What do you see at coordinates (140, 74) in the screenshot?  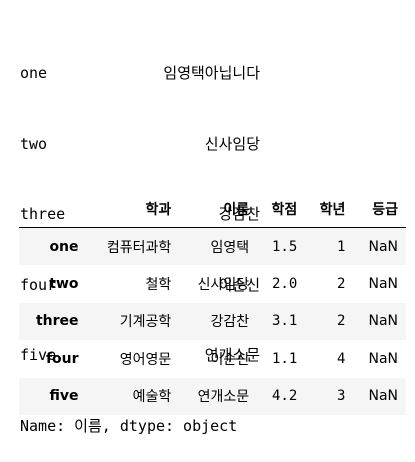 I see `series-row: one 임영택아닙니다` at bounding box center [140, 74].